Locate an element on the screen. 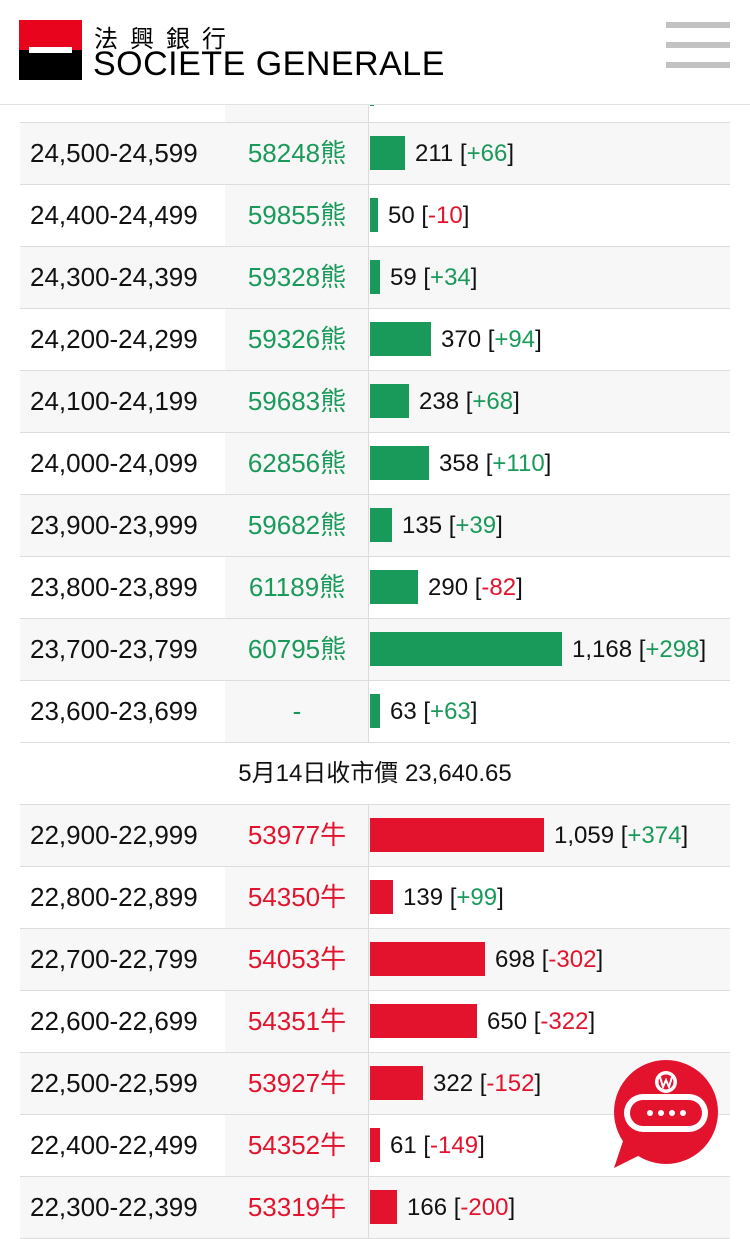 The width and height of the screenshot is (750, 1239). societe-generale-logo-icon is located at coordinates (50, 50).